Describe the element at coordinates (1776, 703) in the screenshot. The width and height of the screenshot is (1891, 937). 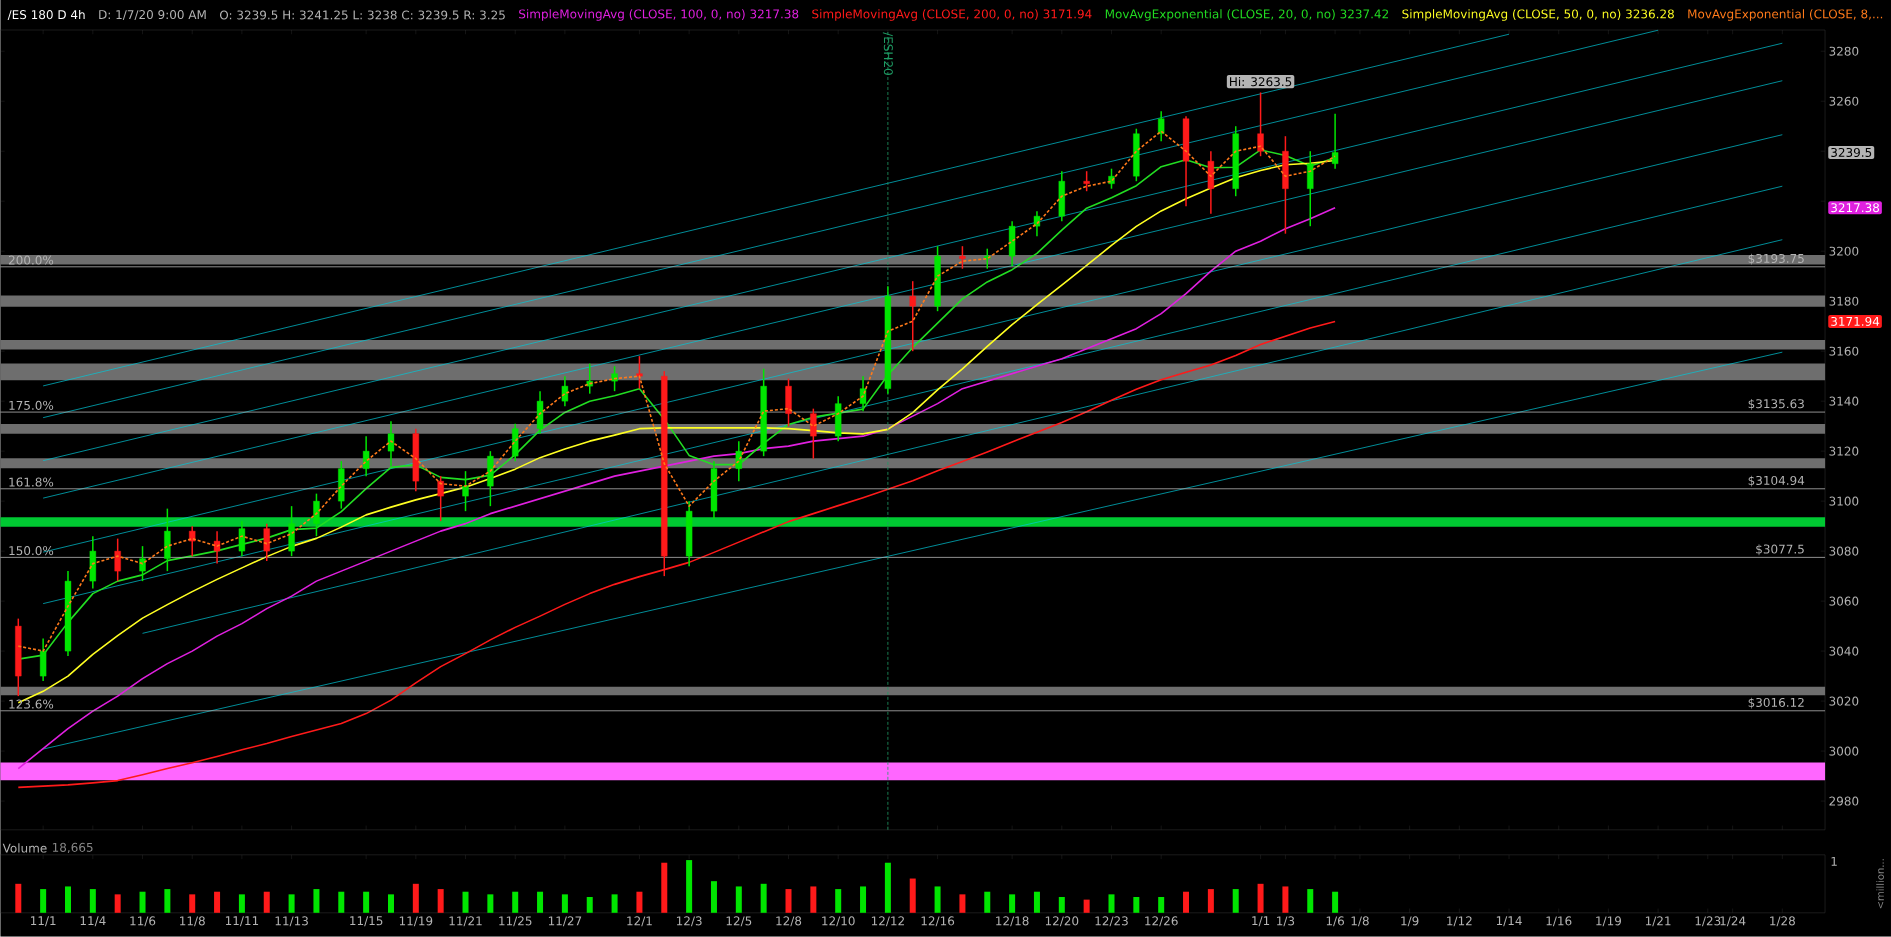
I see `ref-line-label: $3016.12` at that location.